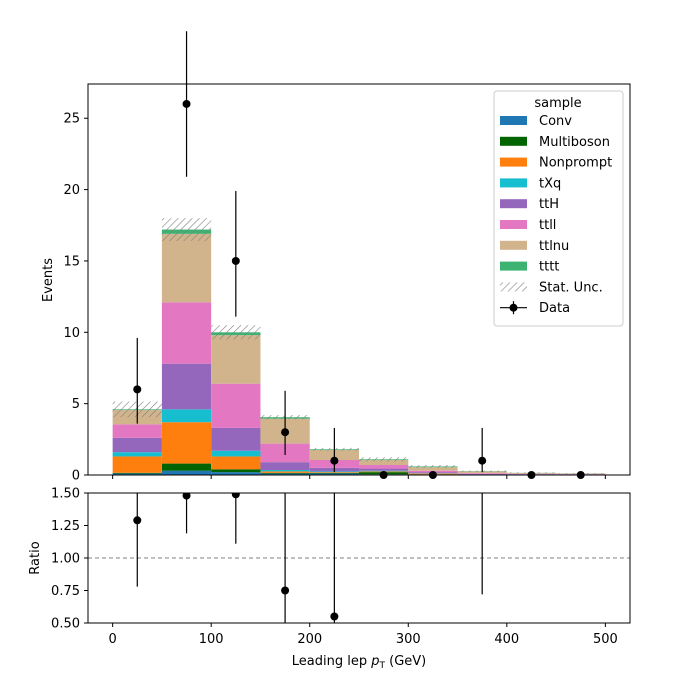 The width and height of the screenshot is (700, 700). Describe the element at coordinates (605, 639) in the screenshot. I see `x-tick-label: 500` at that location.